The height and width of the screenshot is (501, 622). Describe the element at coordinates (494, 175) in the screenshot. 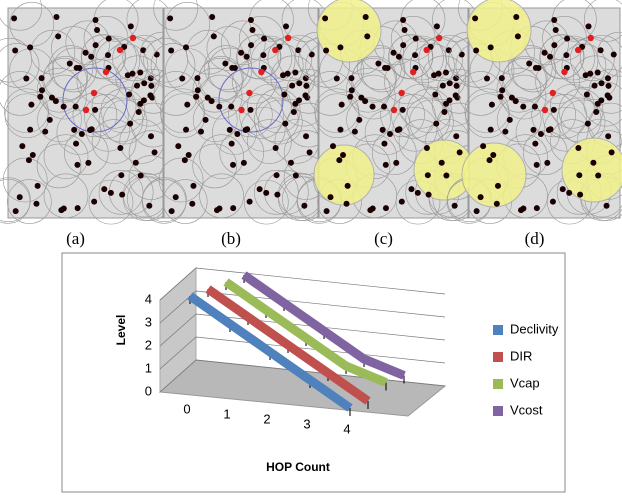

I see `region` at that location.